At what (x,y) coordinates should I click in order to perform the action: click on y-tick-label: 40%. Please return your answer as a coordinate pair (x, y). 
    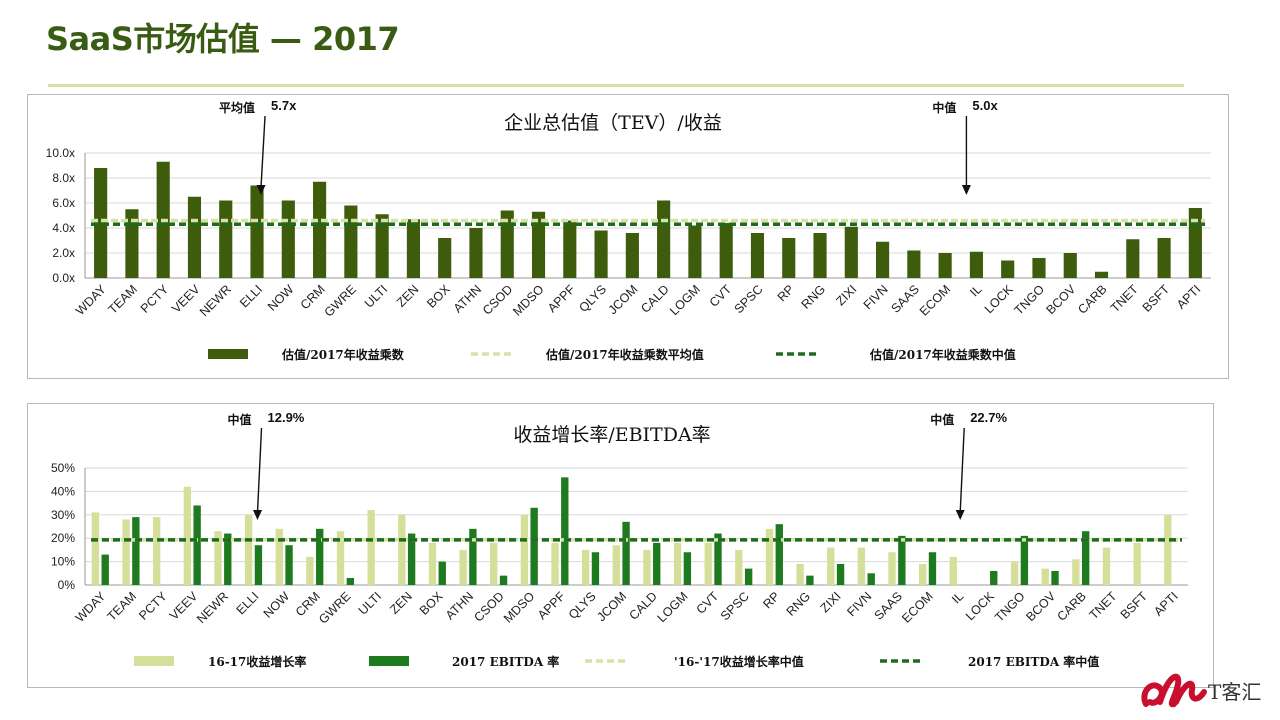
    Looking at the image, I should click on (63, 491).